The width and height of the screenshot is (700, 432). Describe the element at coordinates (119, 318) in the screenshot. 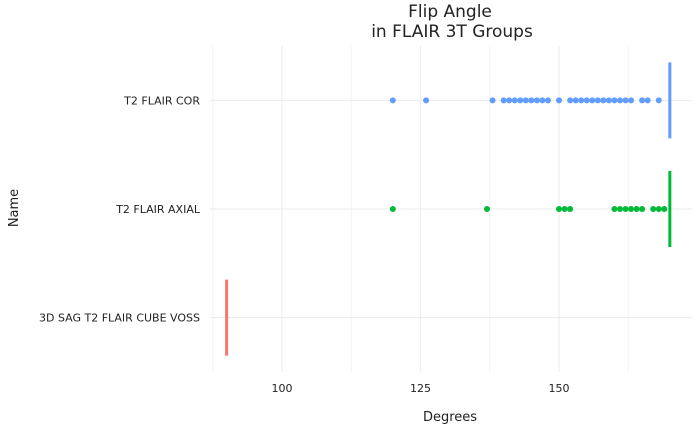

I see `y-tick-label: 3D SAG T2 FLAIR CUBE VOSS` at that location.